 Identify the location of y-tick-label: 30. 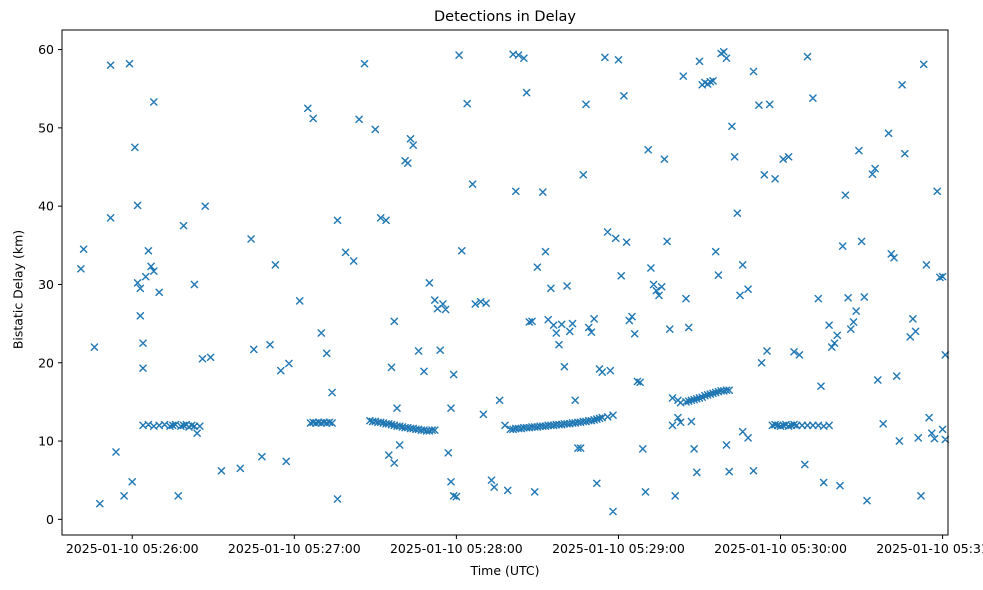
(46, 284).